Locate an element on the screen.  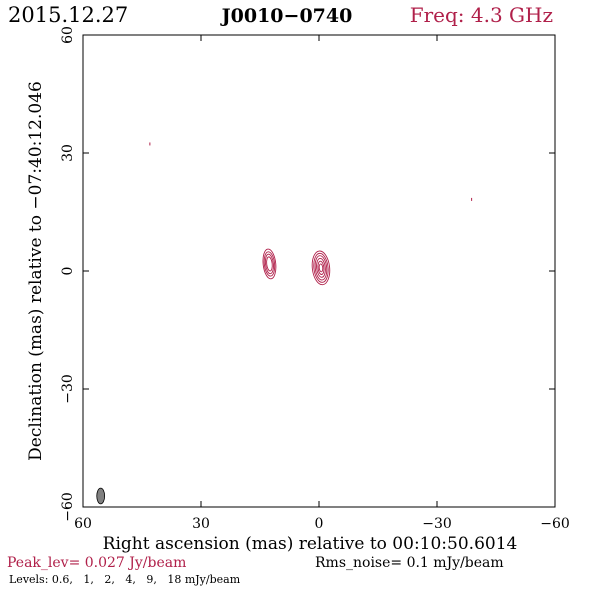
x-tick-label: 0 is located at coordinates (319, 524).